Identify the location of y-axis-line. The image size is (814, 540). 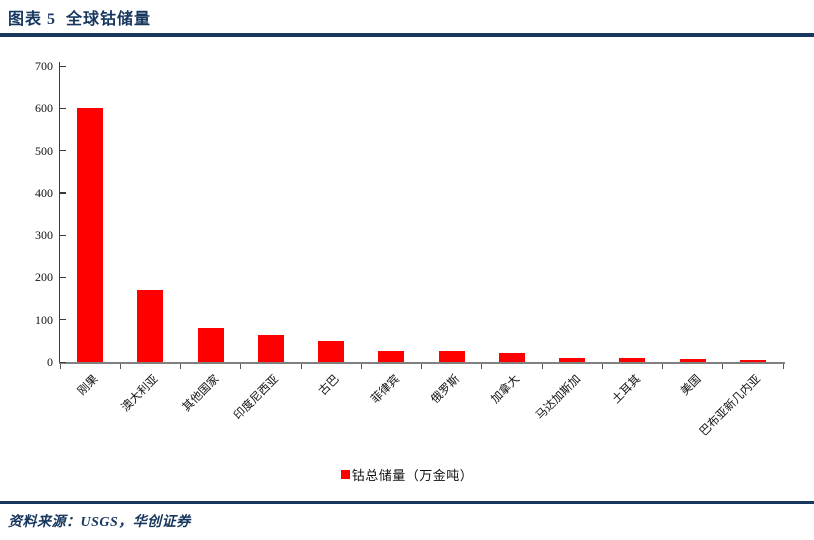
(59, 212).